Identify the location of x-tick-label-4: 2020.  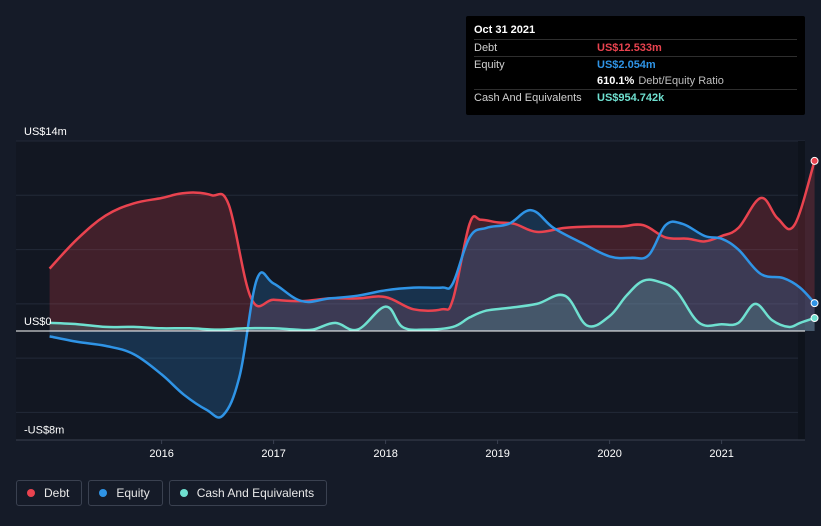
(609, 454).